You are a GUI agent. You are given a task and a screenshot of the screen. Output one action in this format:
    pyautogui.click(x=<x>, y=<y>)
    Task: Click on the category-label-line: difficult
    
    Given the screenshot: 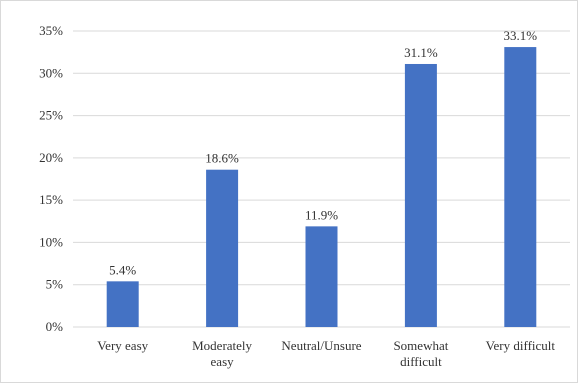 What is the action you would take?
    pyautogui.click(x=421, y=361)
    